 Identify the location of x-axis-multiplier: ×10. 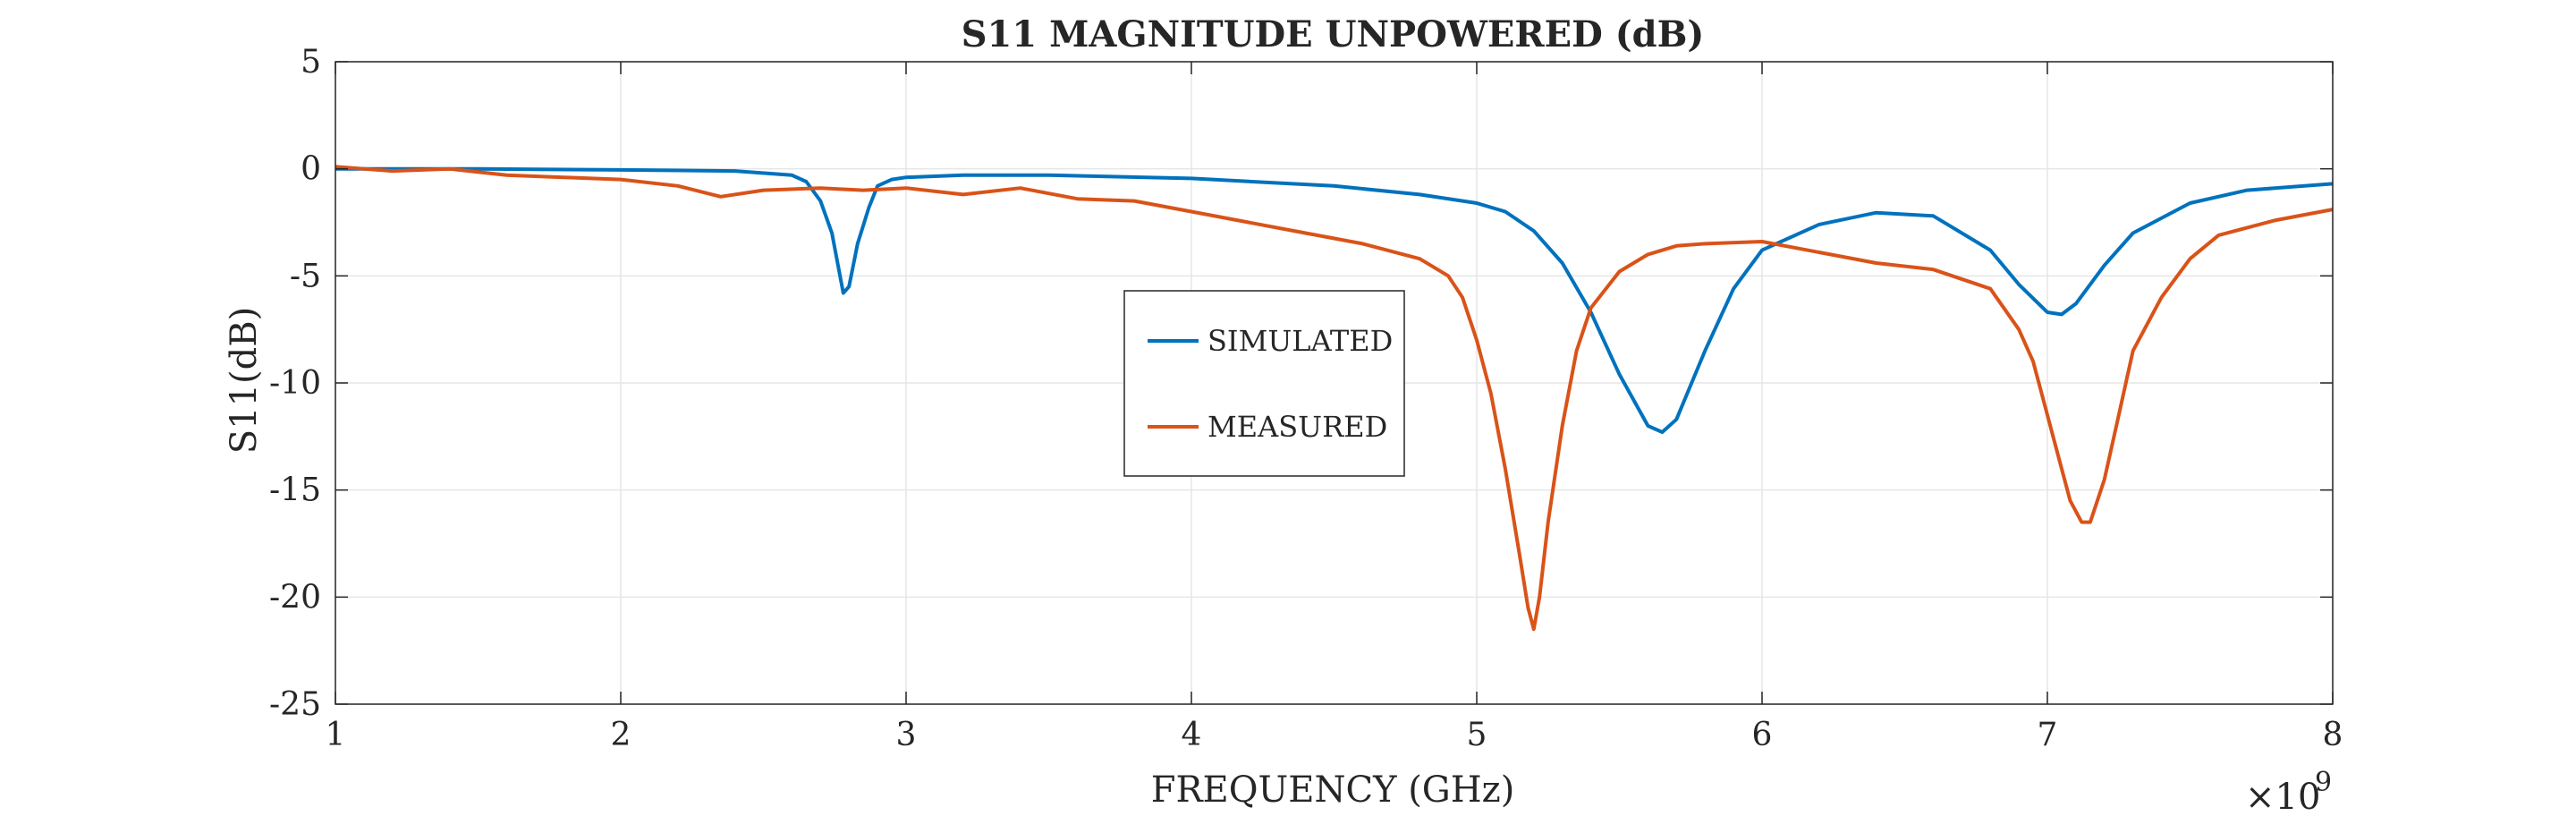
(2282, 796).